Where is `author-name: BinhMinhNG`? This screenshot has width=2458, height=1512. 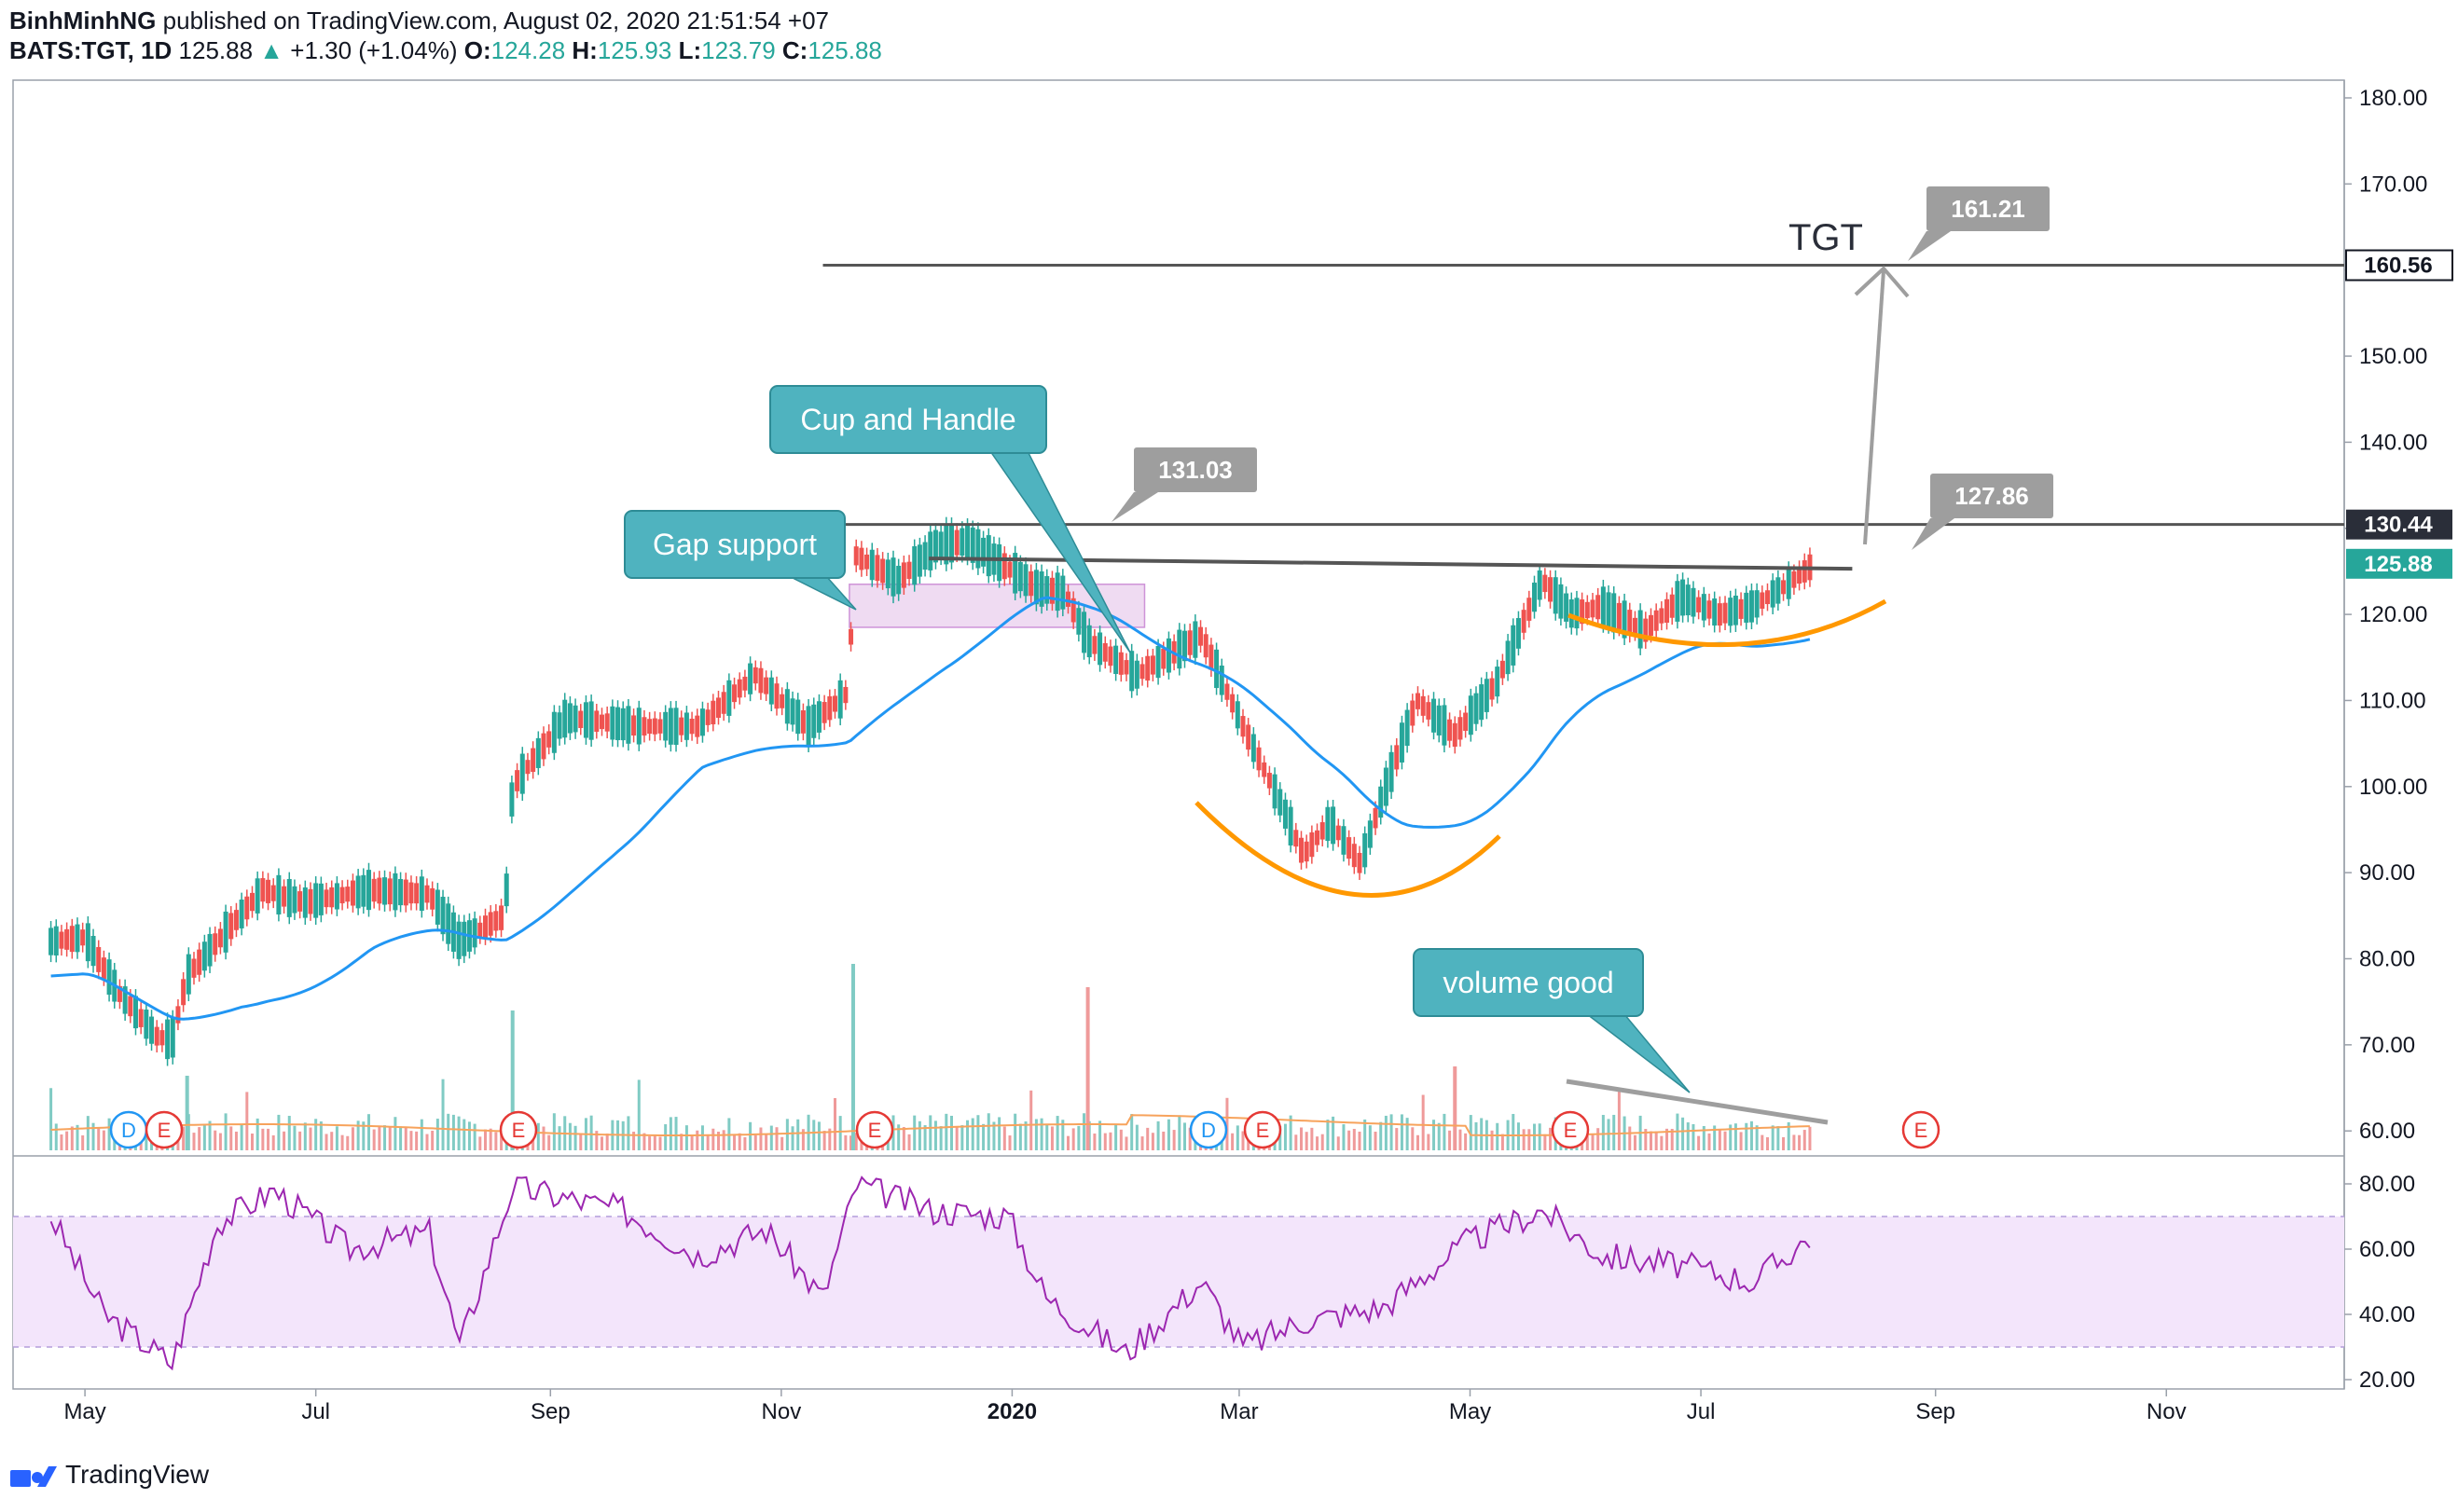 author-name: BinhMinhNG is located at coordinates (83, 20).